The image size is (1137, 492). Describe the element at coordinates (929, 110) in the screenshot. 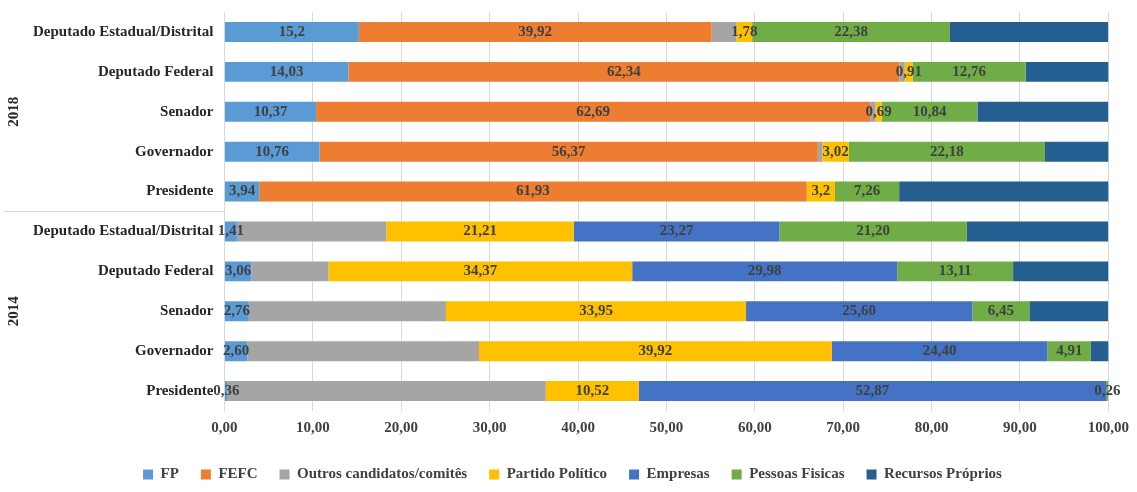

I see `data-label: 10,84` at that location.